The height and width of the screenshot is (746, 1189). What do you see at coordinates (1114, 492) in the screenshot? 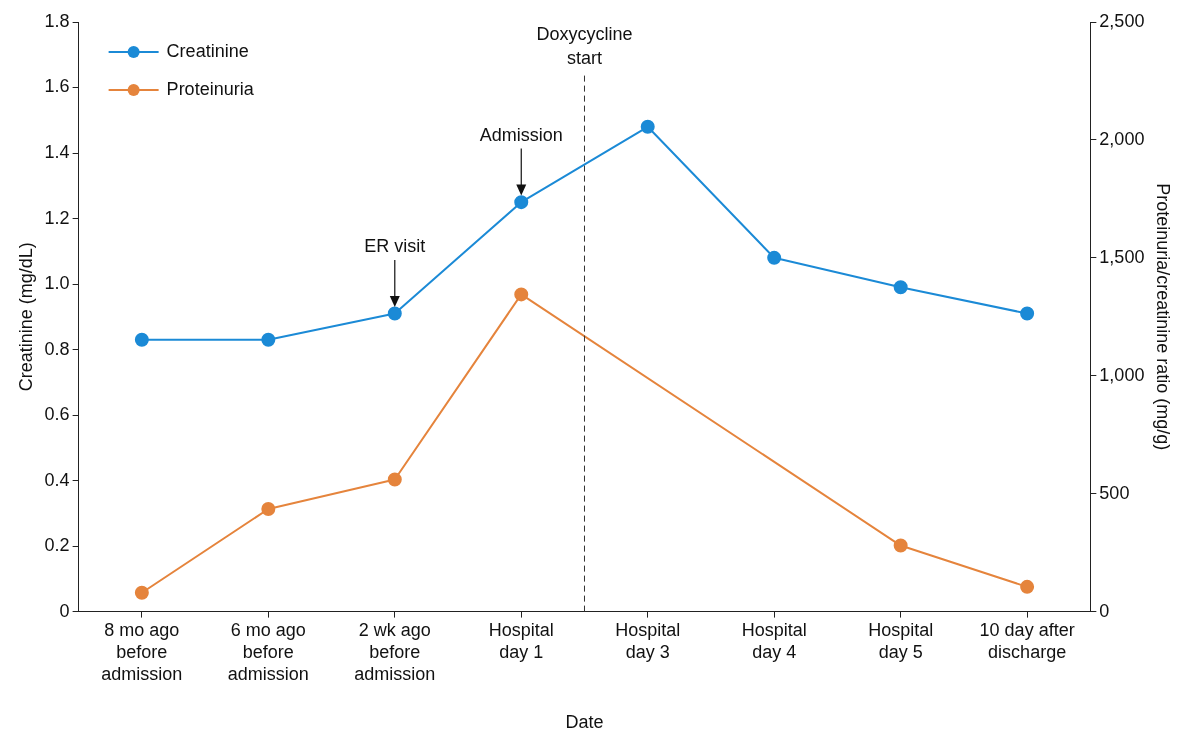
I see `y2-tick-label: 500` at bounding box center [1114, 492].